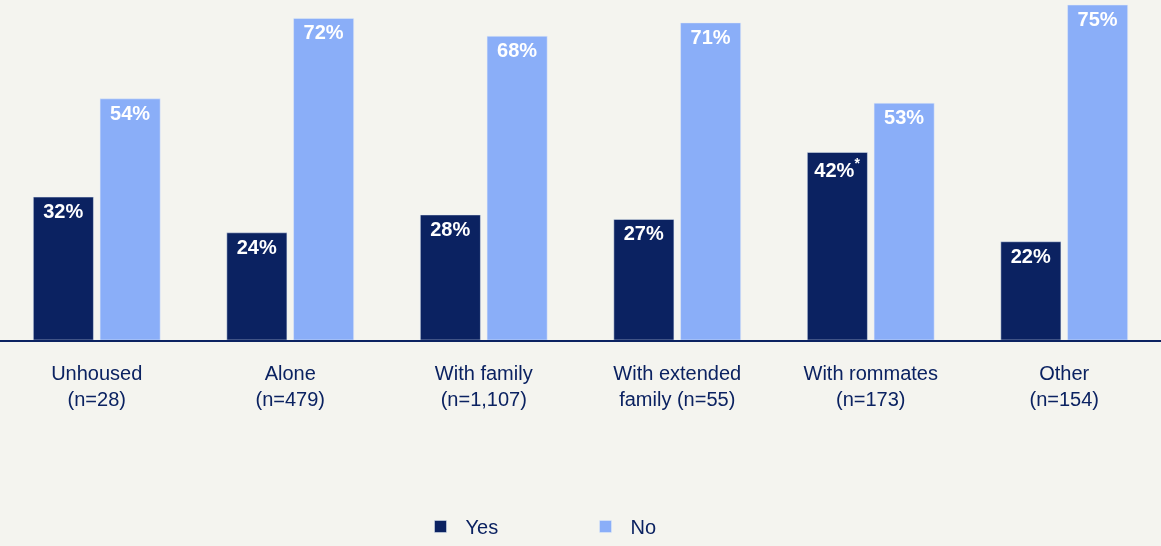  Describe the element at coordinates (837, 168) in the screenshot. I see `data-label: 42%$^{*}$` at that location.